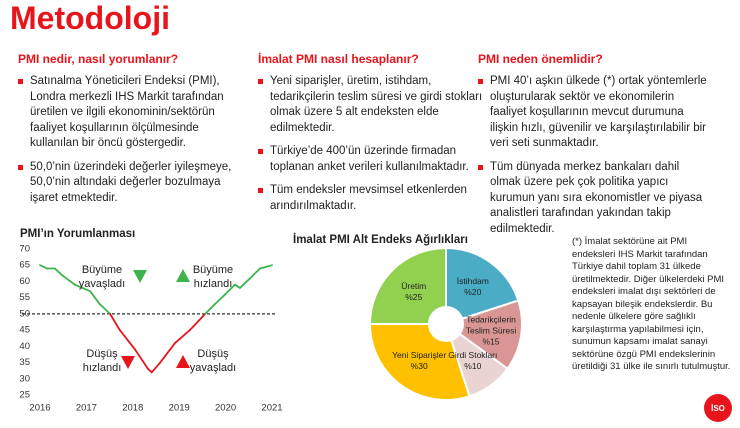 The width and height of the screenshot is (740, 428). Describe the element at coordinates (86, 408) in the screenshot. I see `x-tick-label: 2017` at that location.